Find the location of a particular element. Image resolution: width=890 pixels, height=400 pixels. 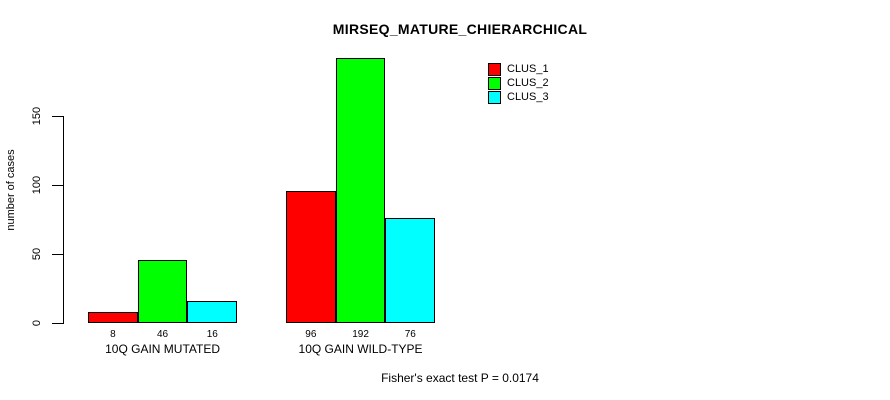

y-axis-tick-label: 0 is located at coordinates (37, 323).